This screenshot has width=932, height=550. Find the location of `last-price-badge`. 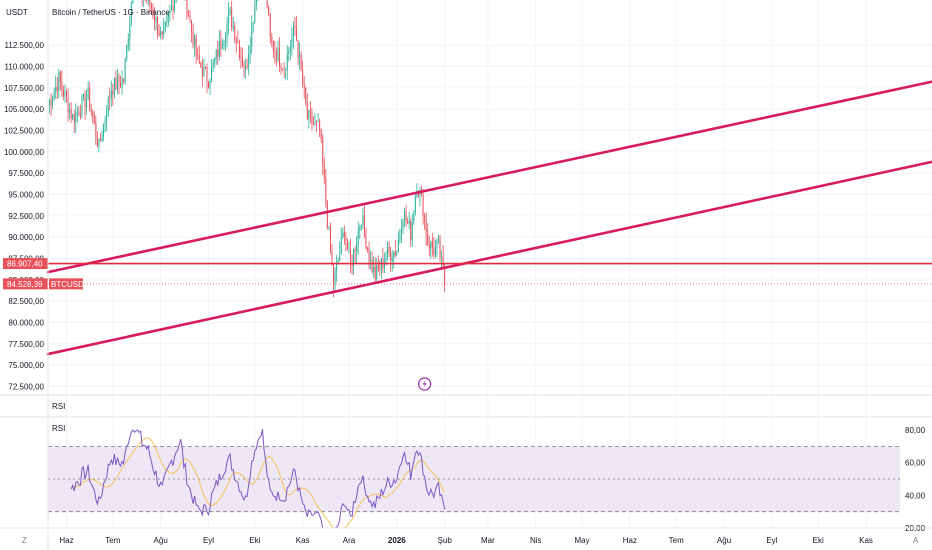

last-price-badge is located at coordinates (25, 284).